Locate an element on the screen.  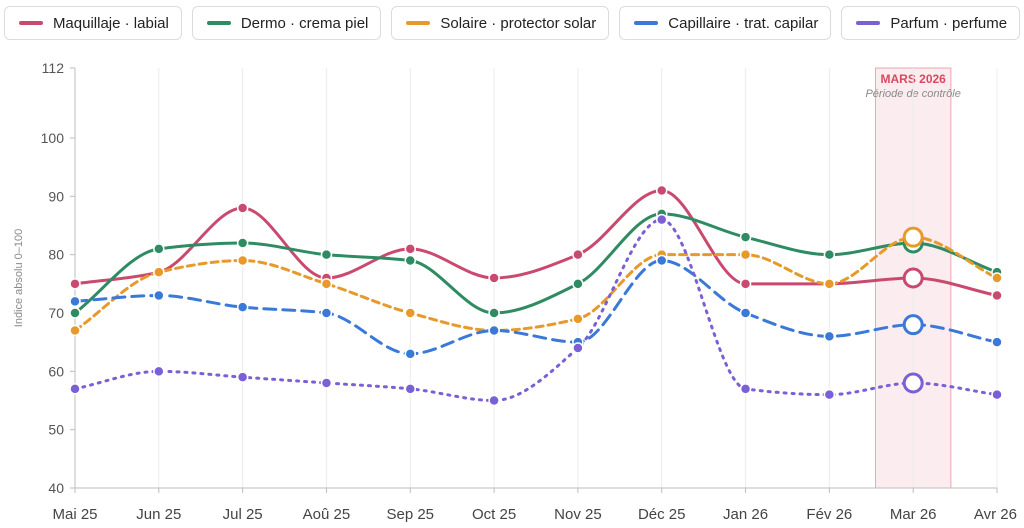
x-tick-label: Déc 25 is located at coordinates (662, 514).